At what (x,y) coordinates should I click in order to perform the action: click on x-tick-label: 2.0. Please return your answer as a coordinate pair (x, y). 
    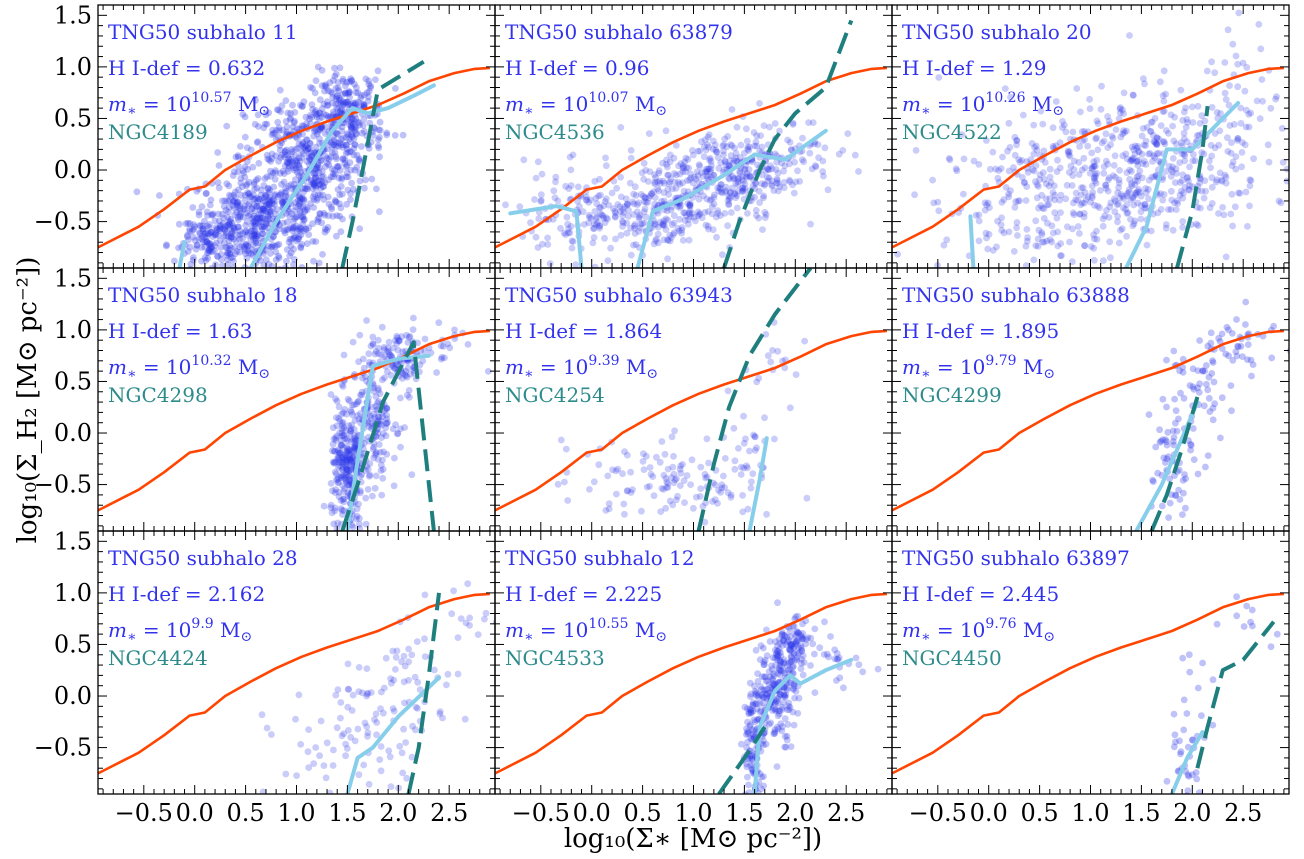
    Looking at the image, I should click on (1192, 813).